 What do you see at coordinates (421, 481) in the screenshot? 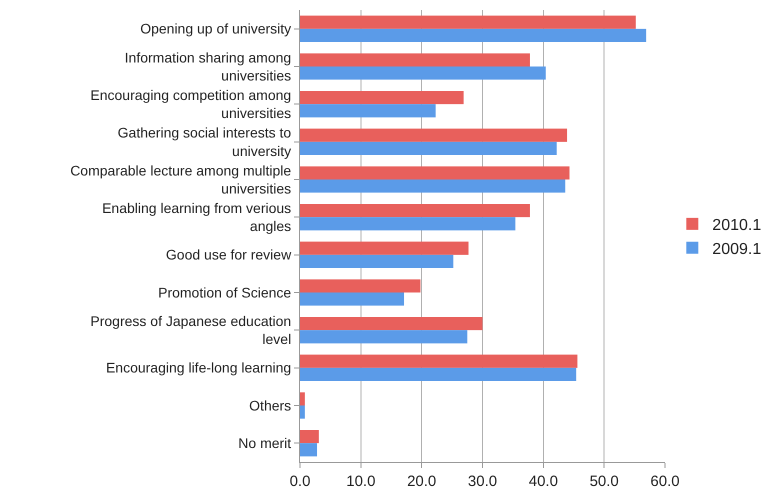
I see `x-tick-label: 20.0` at bounding box center [421, 481].